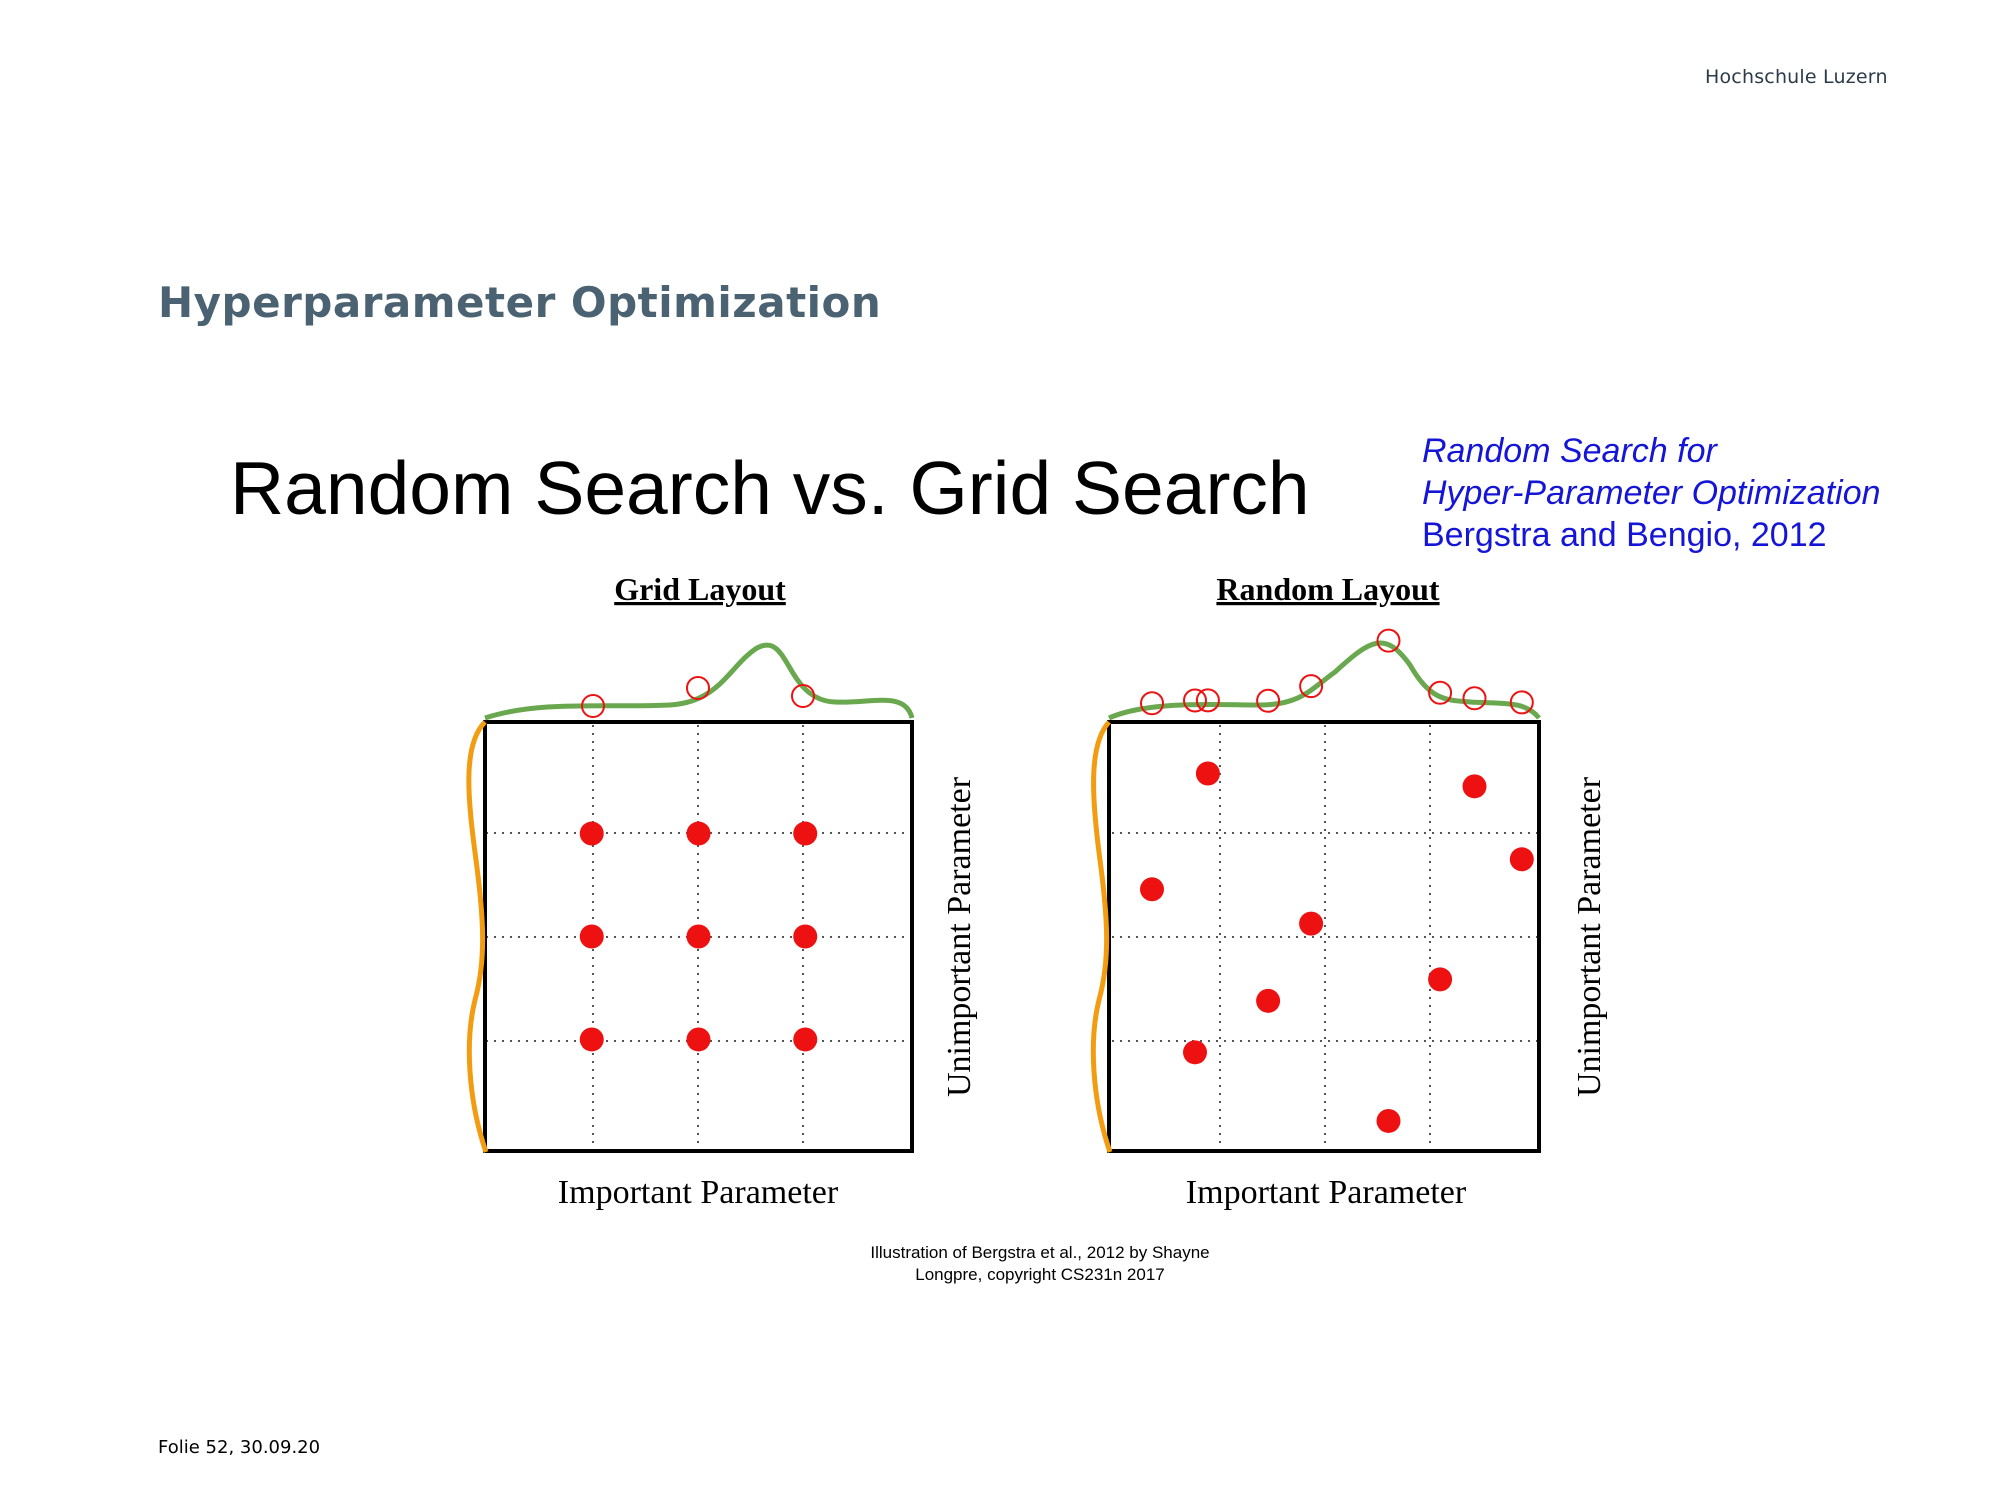 This screenshot has height=1500, width=2000. Describe the element at coordinates (959, 936) in the screenshot. I see `grid-y-axis-label: Unimportant Parameter` at that location.